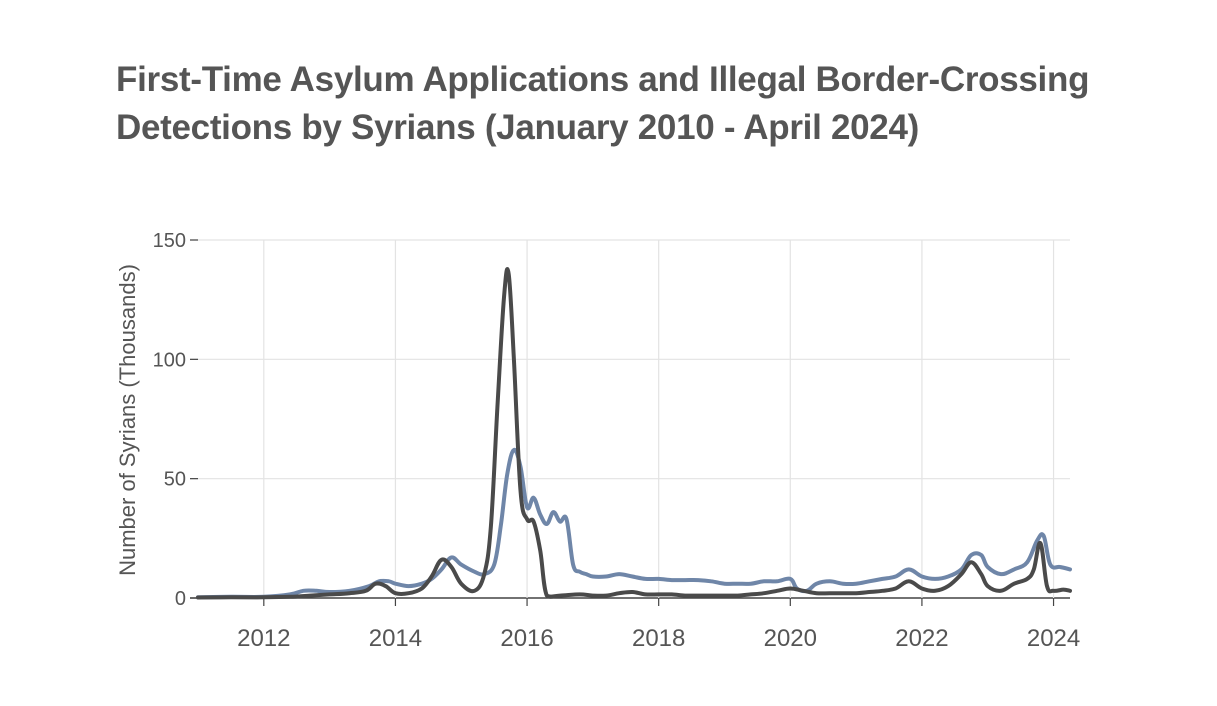  I want to click on x-tick-label: 2016, so click(526, 638).